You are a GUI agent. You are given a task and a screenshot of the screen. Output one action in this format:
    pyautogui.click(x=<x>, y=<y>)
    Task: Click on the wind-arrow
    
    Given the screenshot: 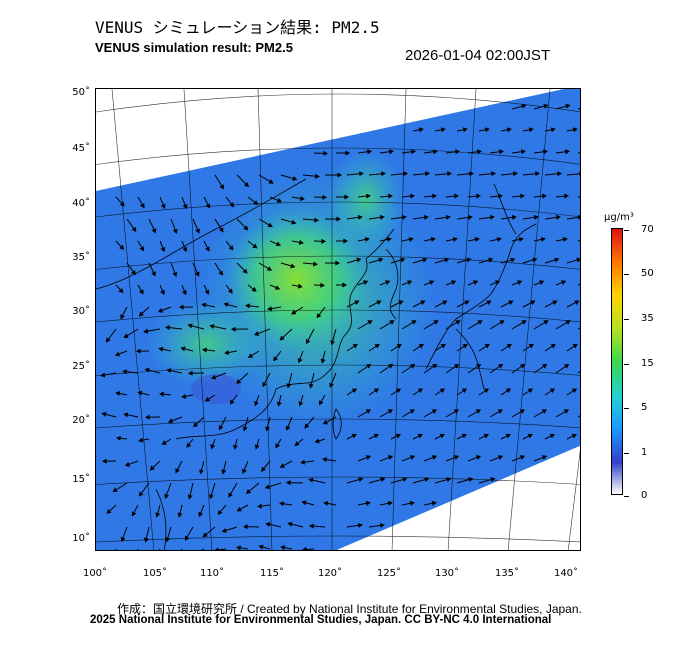 What is the action you would take?
    pyautogui.click(x=578, y=197)
    